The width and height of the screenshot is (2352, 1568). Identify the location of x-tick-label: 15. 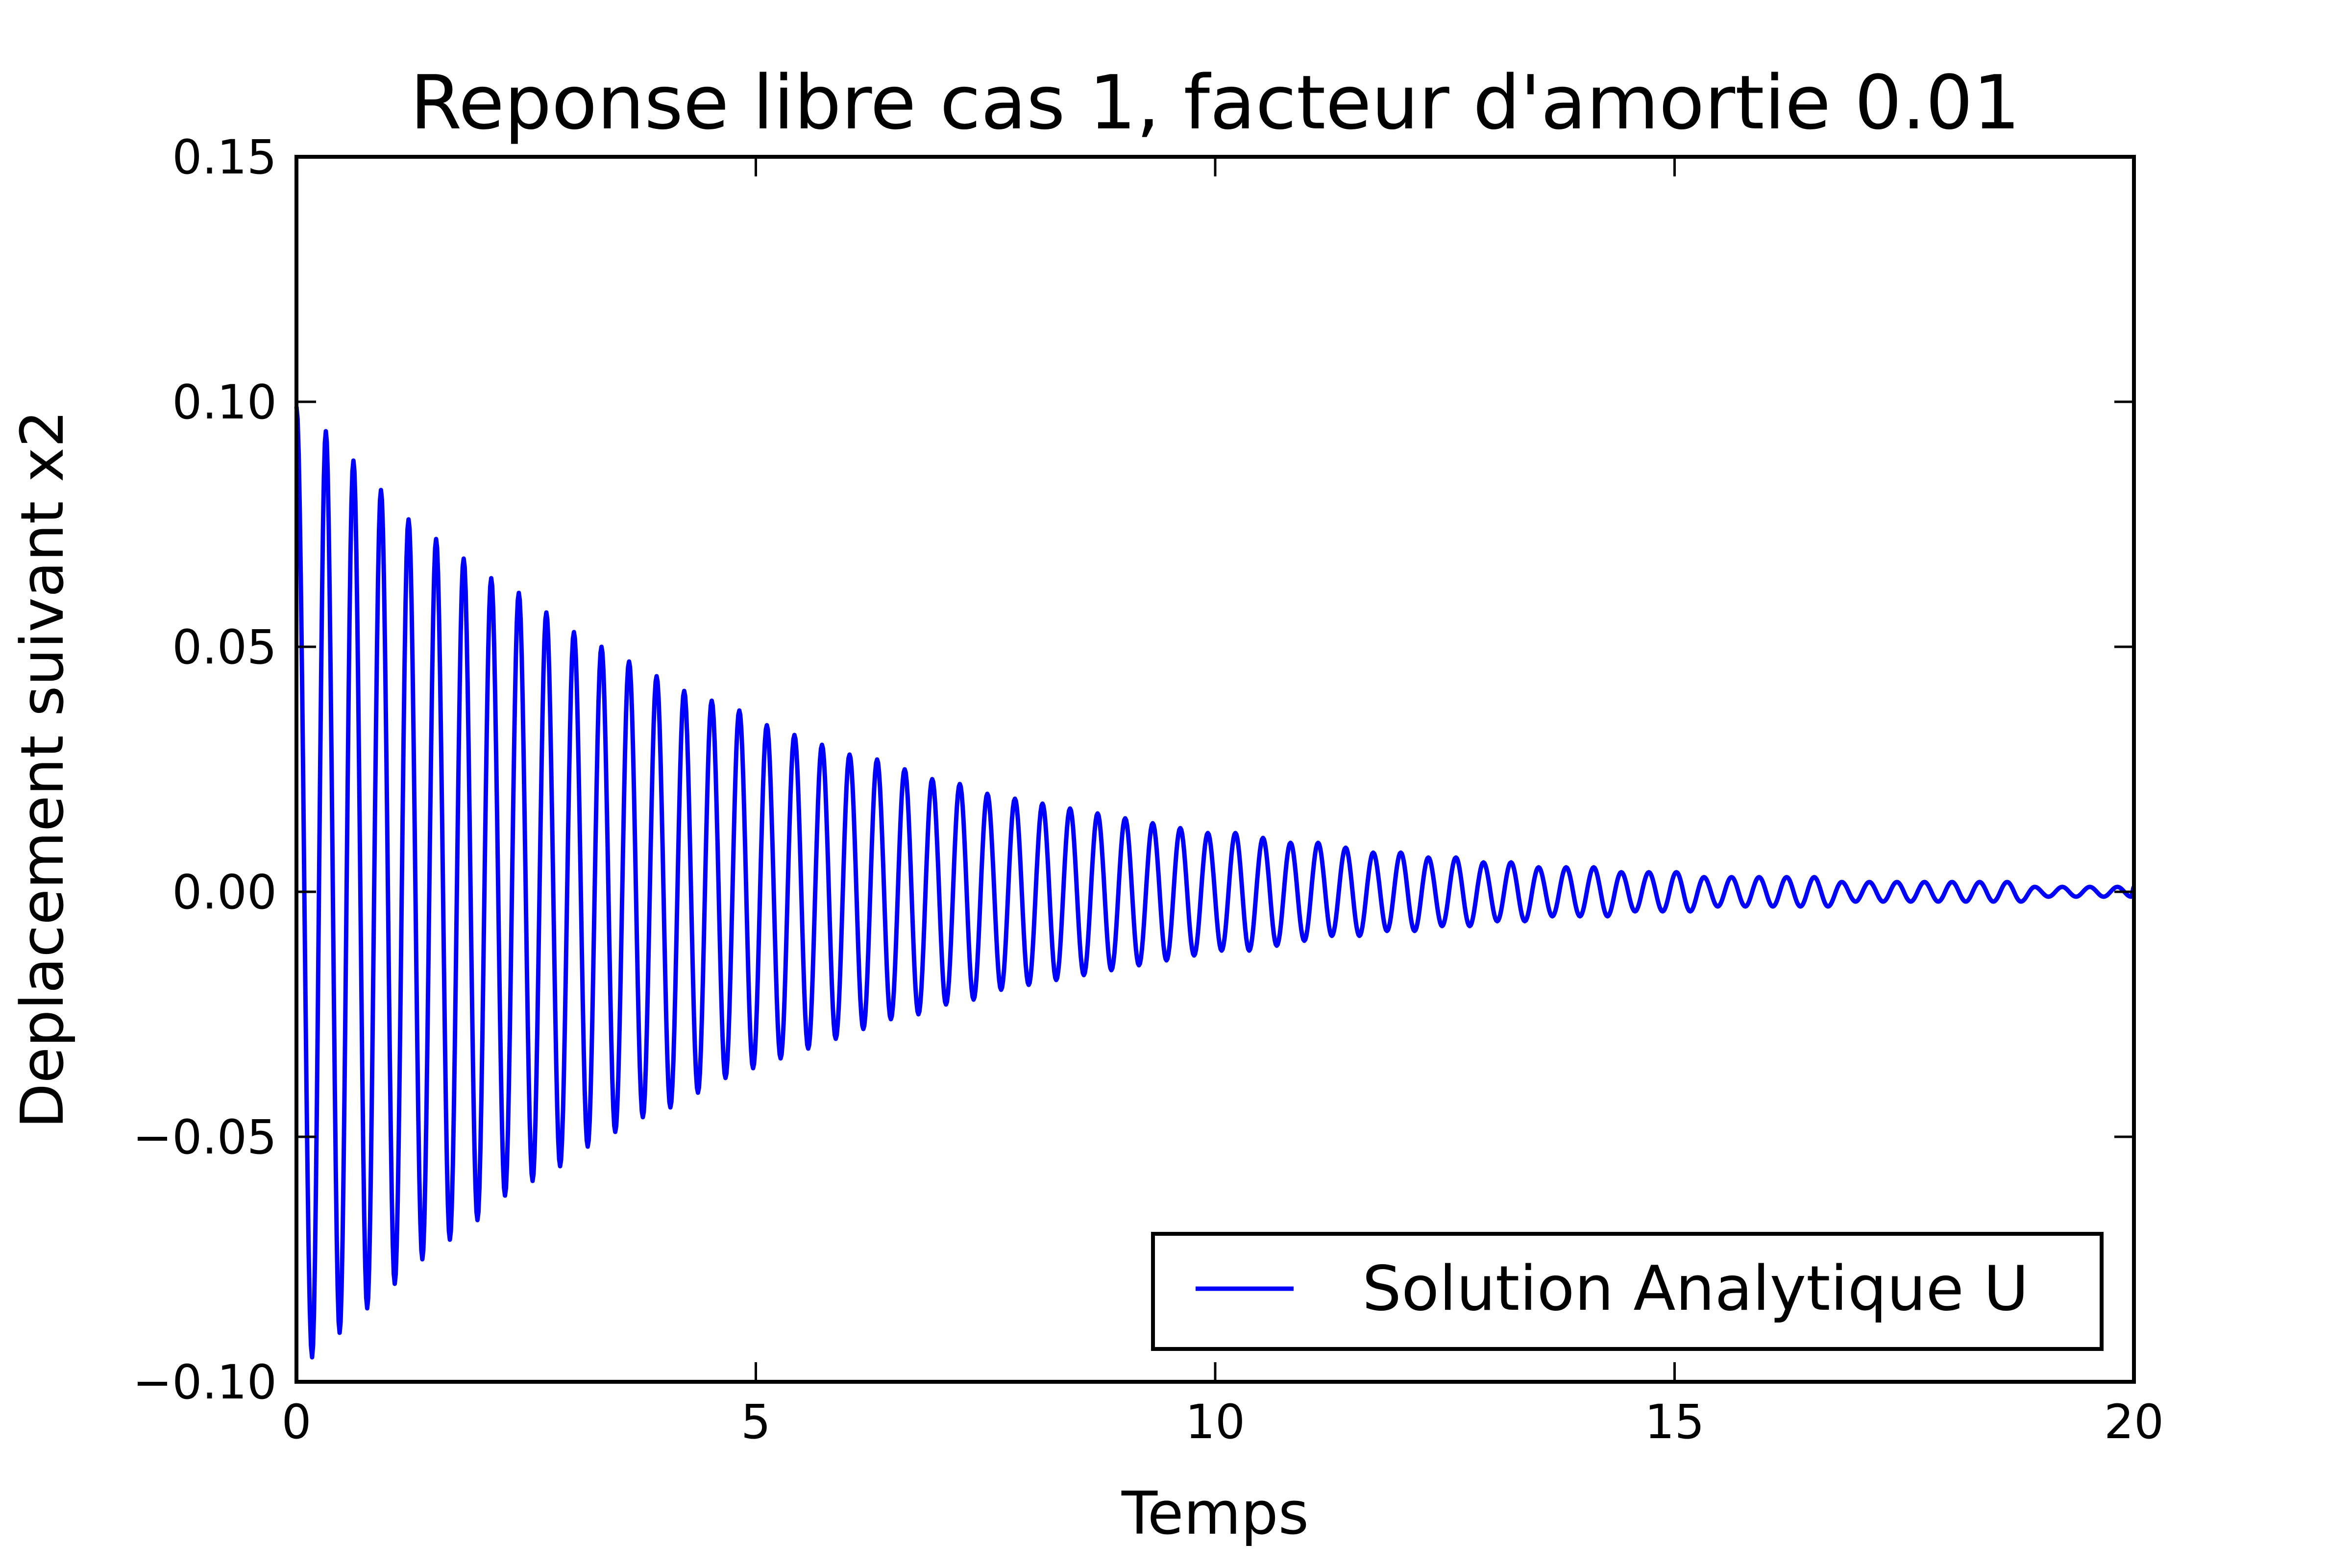
(1674, 1422).